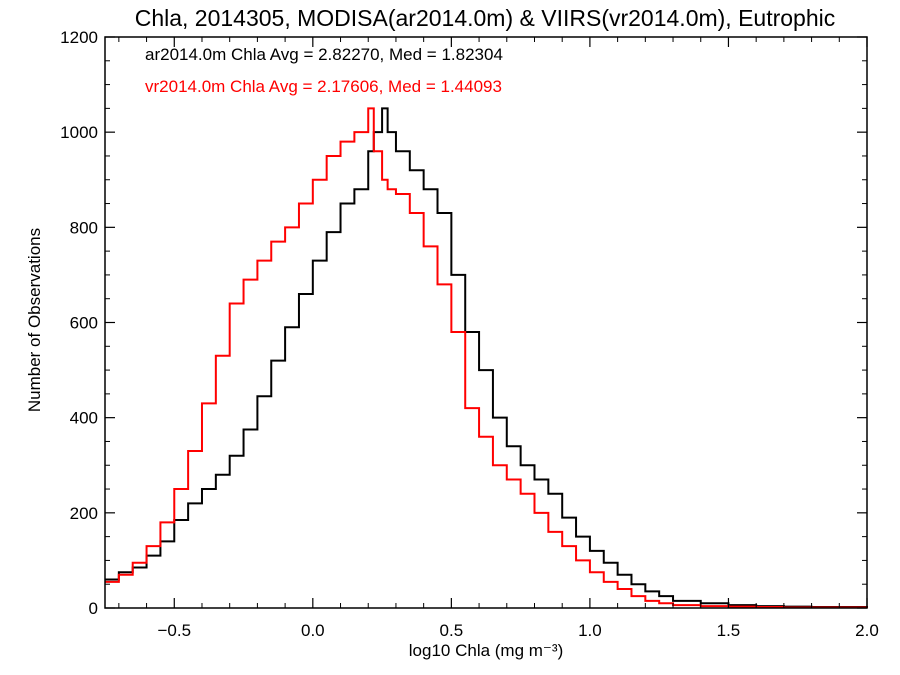 The image size is (900, 675). What do you see at coordinates (84, 513) in the screenshot?
I see `y-tick-label: 200` at bounding box center [84, 513].